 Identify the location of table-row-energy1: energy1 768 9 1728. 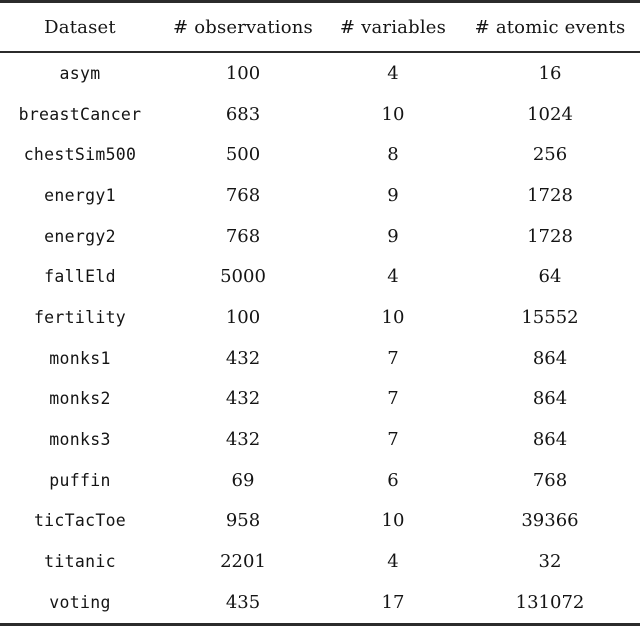
(320, 195).